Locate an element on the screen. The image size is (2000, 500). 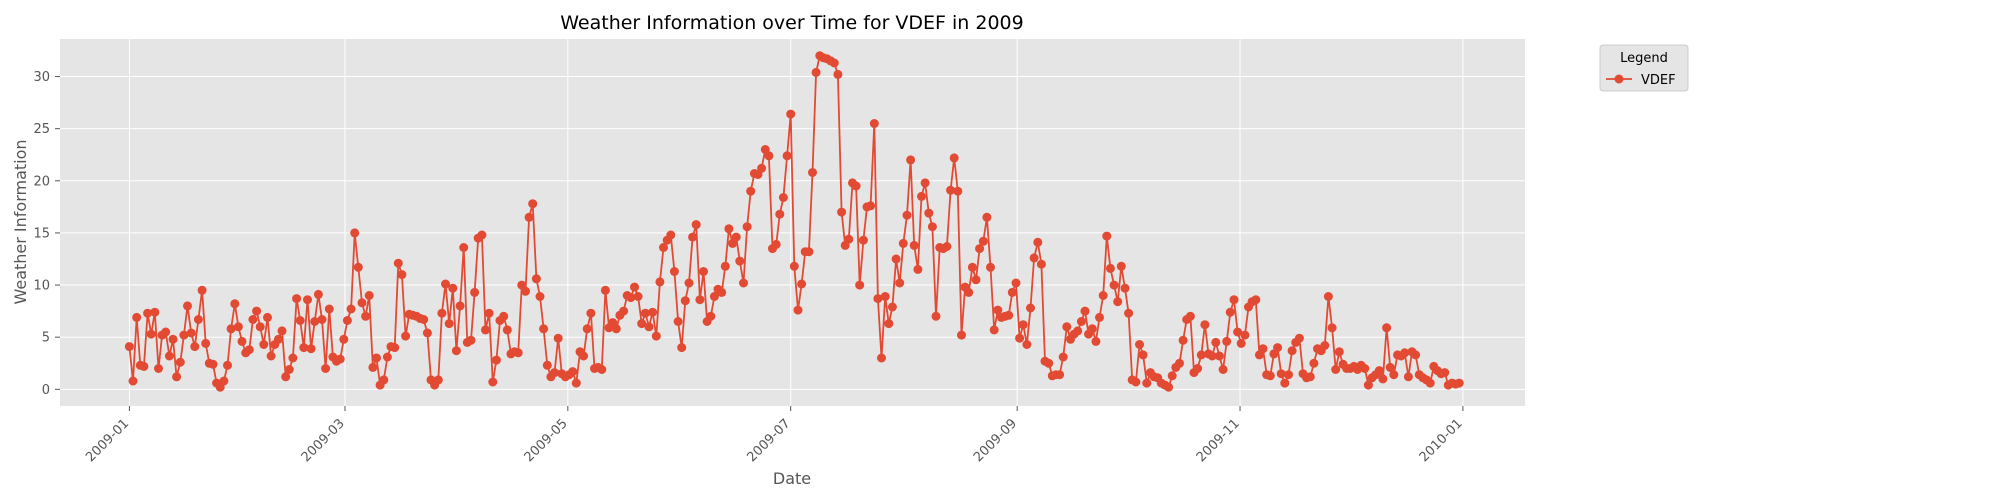
legend: Legend VDEF is located at coordinates (1644, 68).